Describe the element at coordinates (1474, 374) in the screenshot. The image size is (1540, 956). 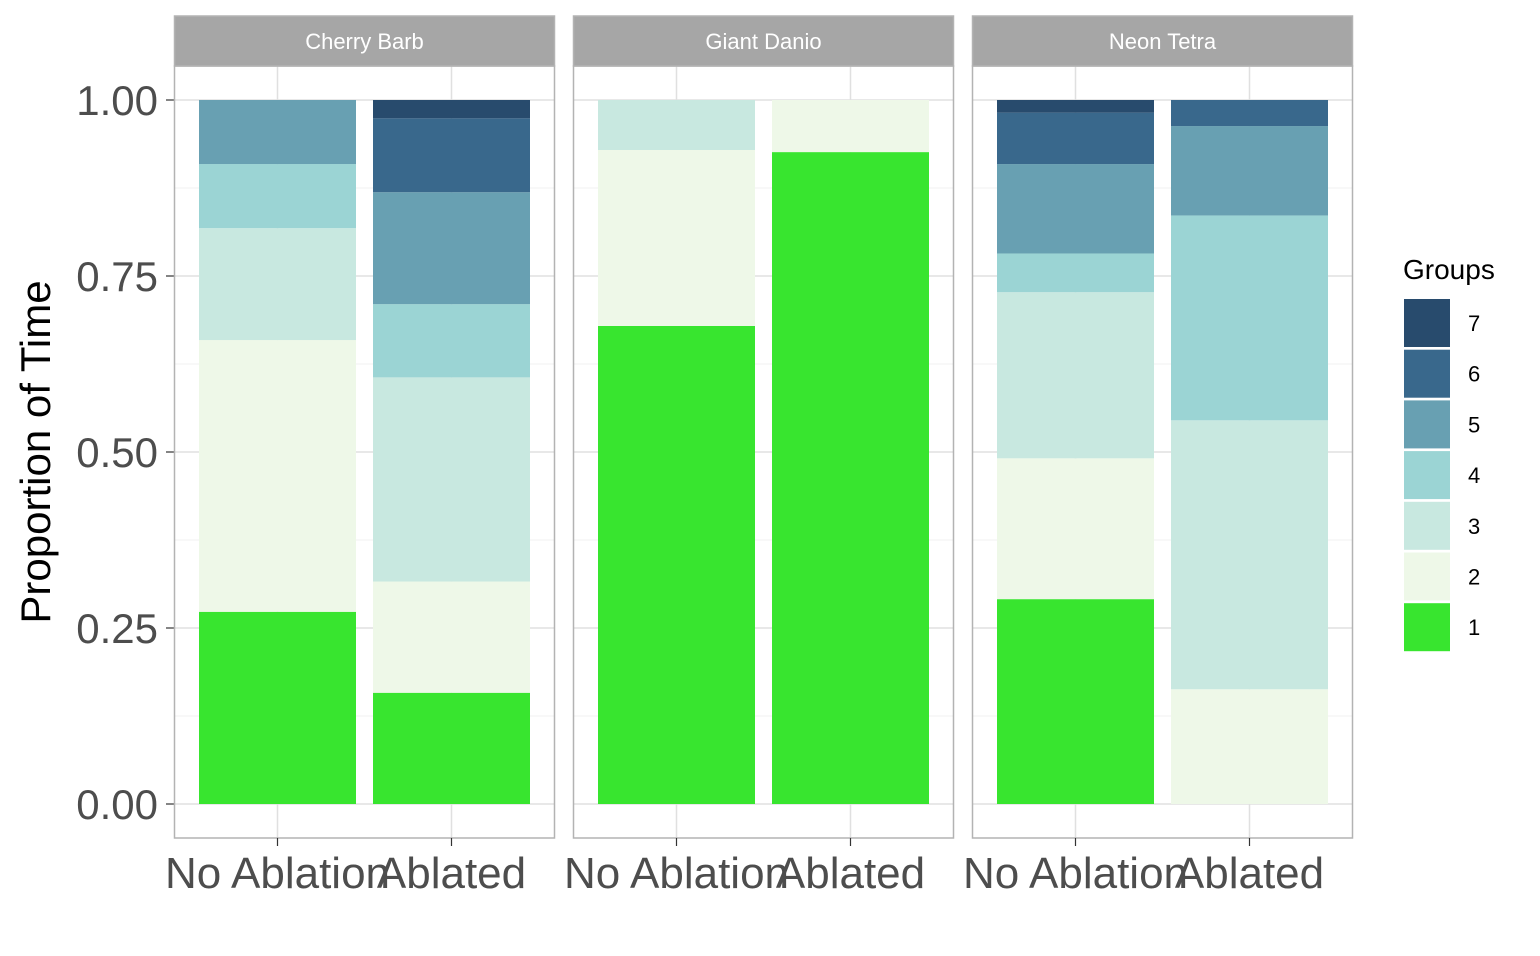
I see `legend-label: 6` at that location.